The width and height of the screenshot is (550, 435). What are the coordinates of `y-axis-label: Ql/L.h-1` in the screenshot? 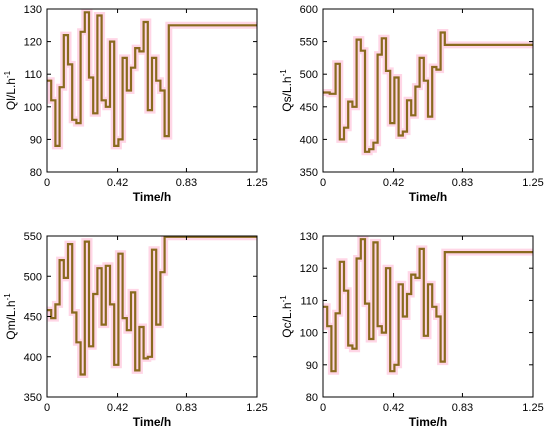 It's located at (10, 90).